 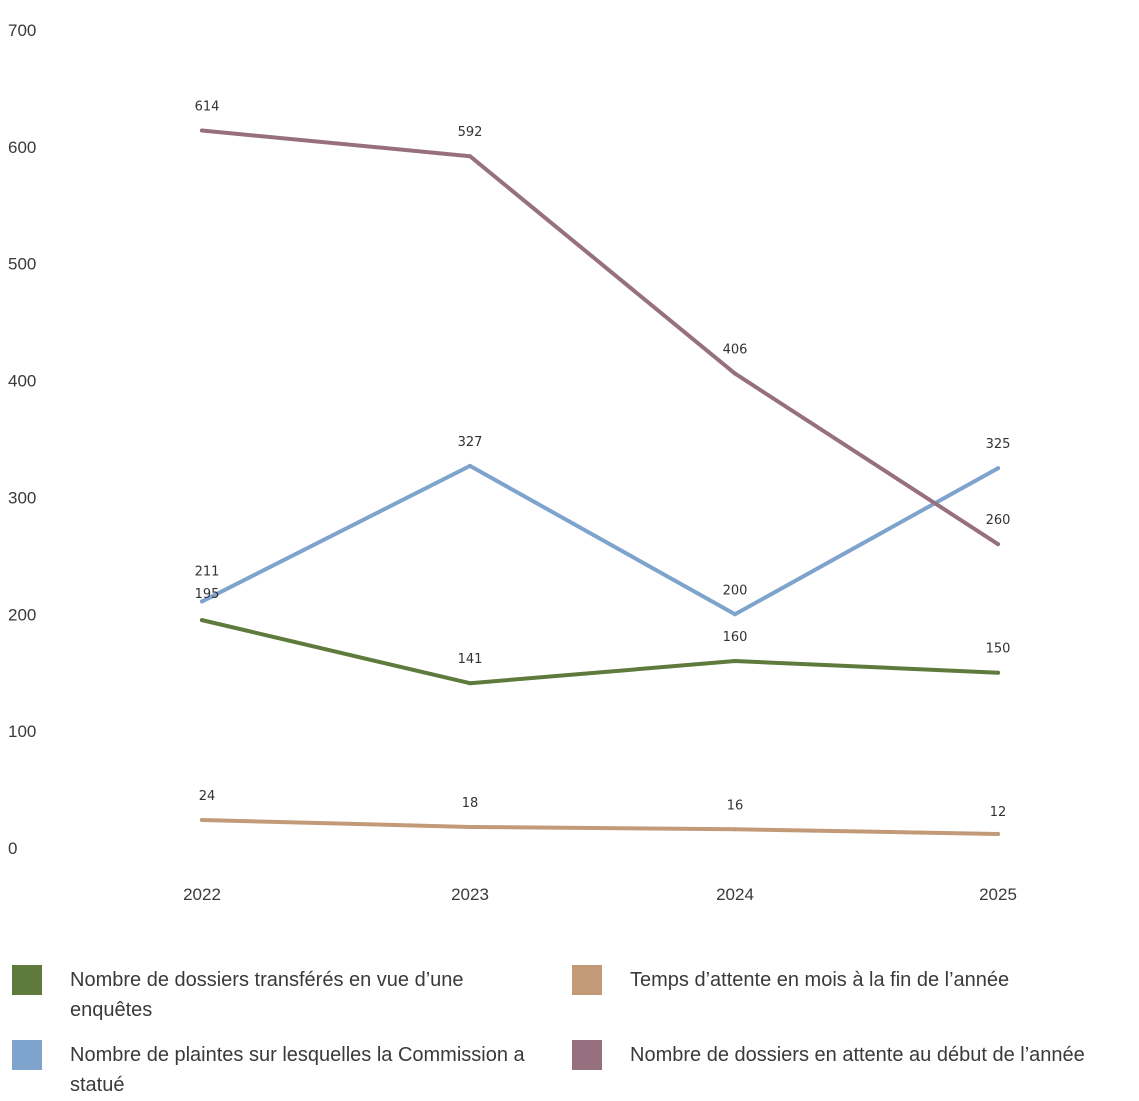 I want to click on data-label: 211, so click(x=207, y=571).